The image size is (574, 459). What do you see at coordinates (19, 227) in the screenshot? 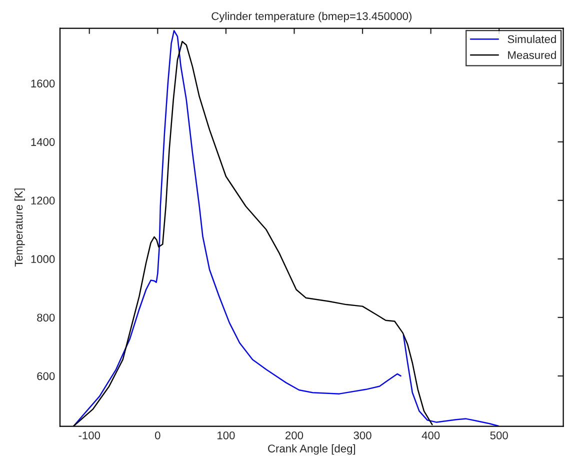
I see `y-axis-title: Temperature [K]` at bounding box center [19, 227].